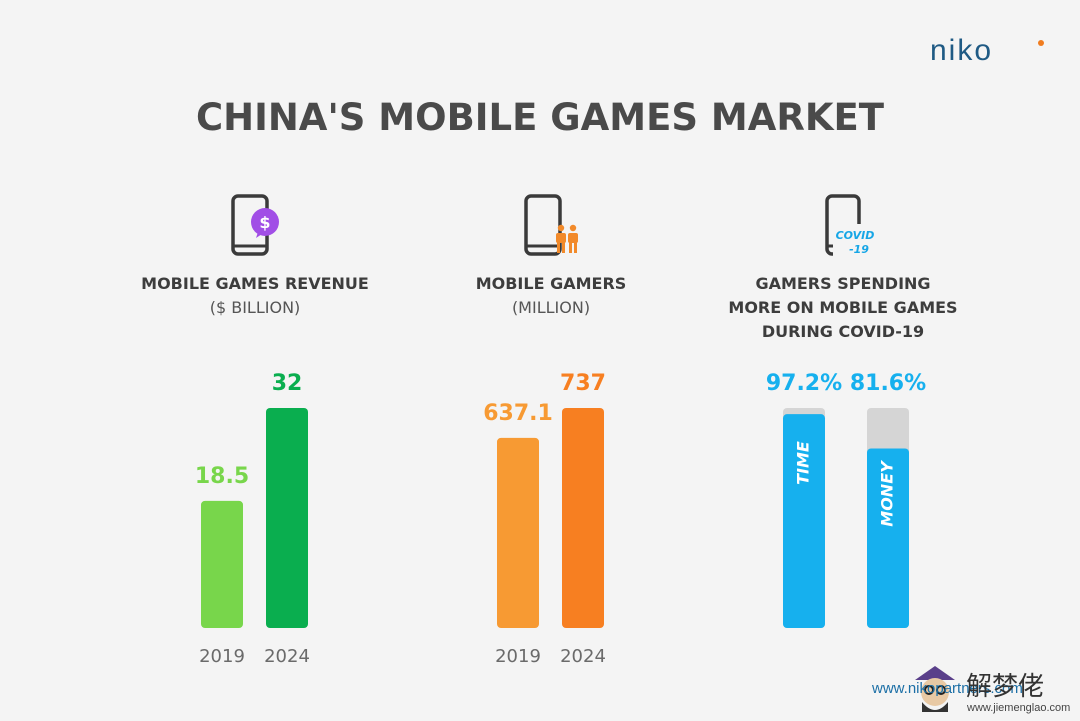  I want to click on panel-covid-heading-1: GAMERS SPENDING, so click(843, 283).